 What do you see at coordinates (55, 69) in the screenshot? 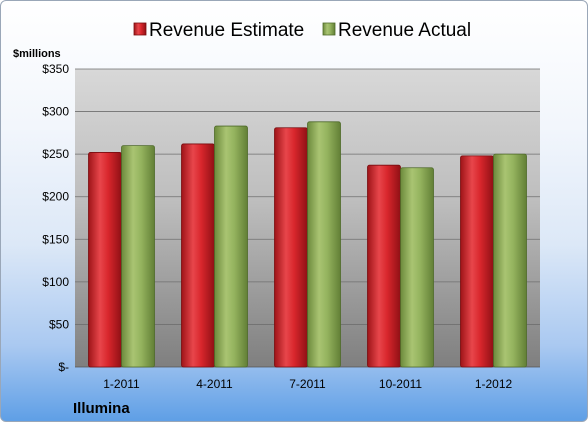
I see `y-tick-label: $350` at bounding box center [55, 69].